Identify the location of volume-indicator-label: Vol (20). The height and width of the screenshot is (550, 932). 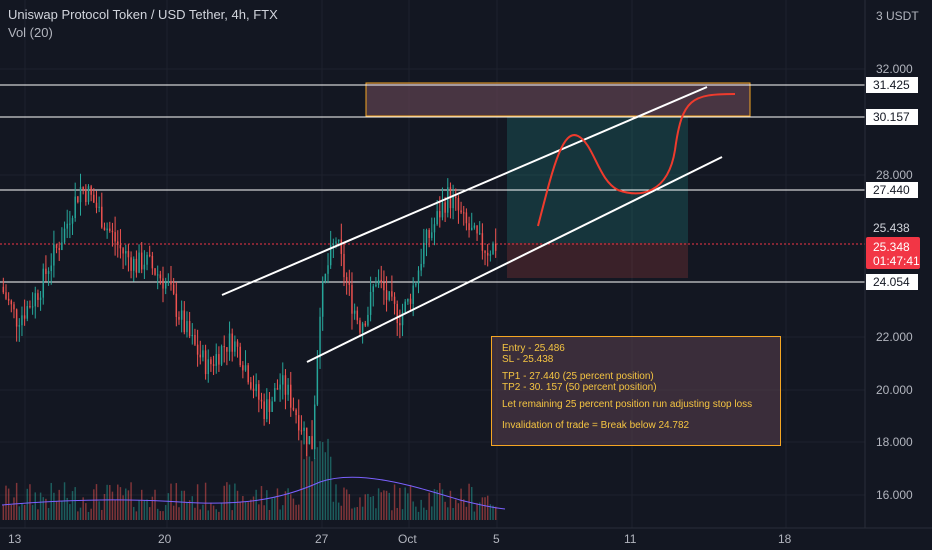
(30, 32).